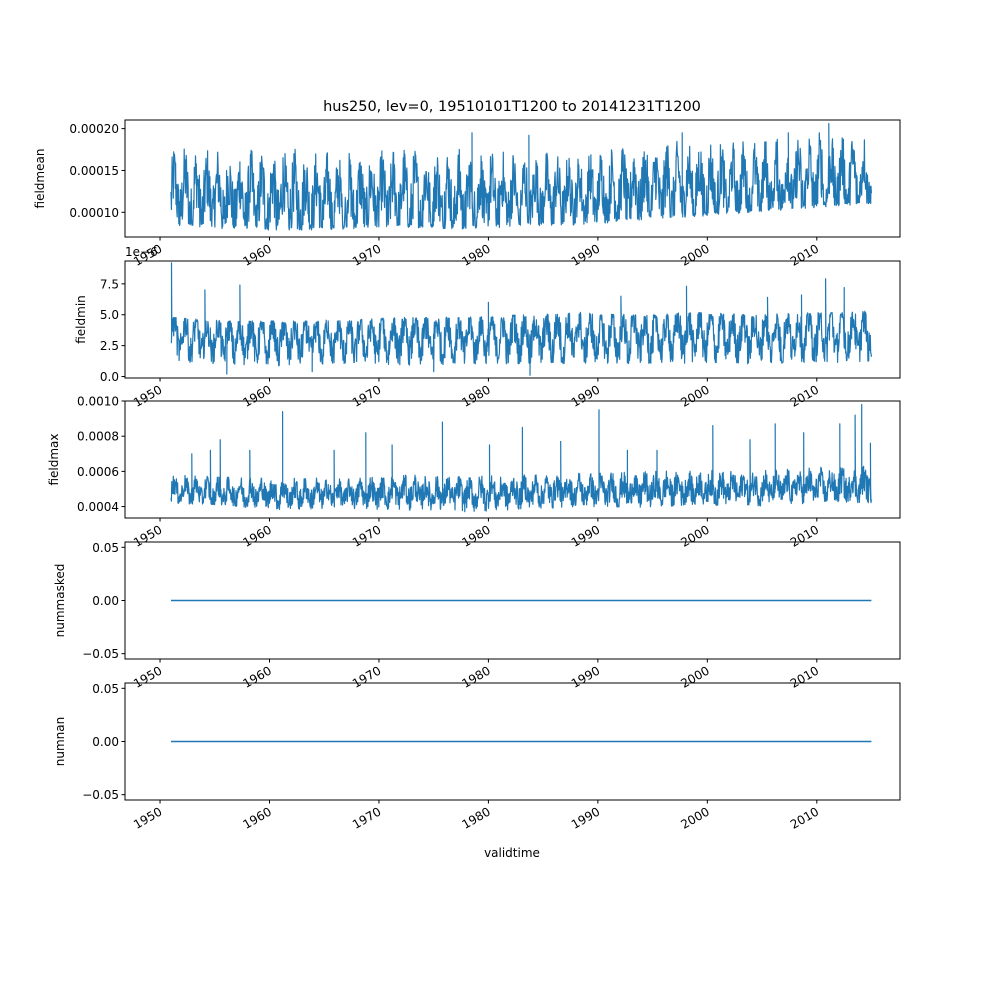 This screenshot has height=1000, width=1000. I want to click on y-tick-label: 0.00020, so click(94, 129).